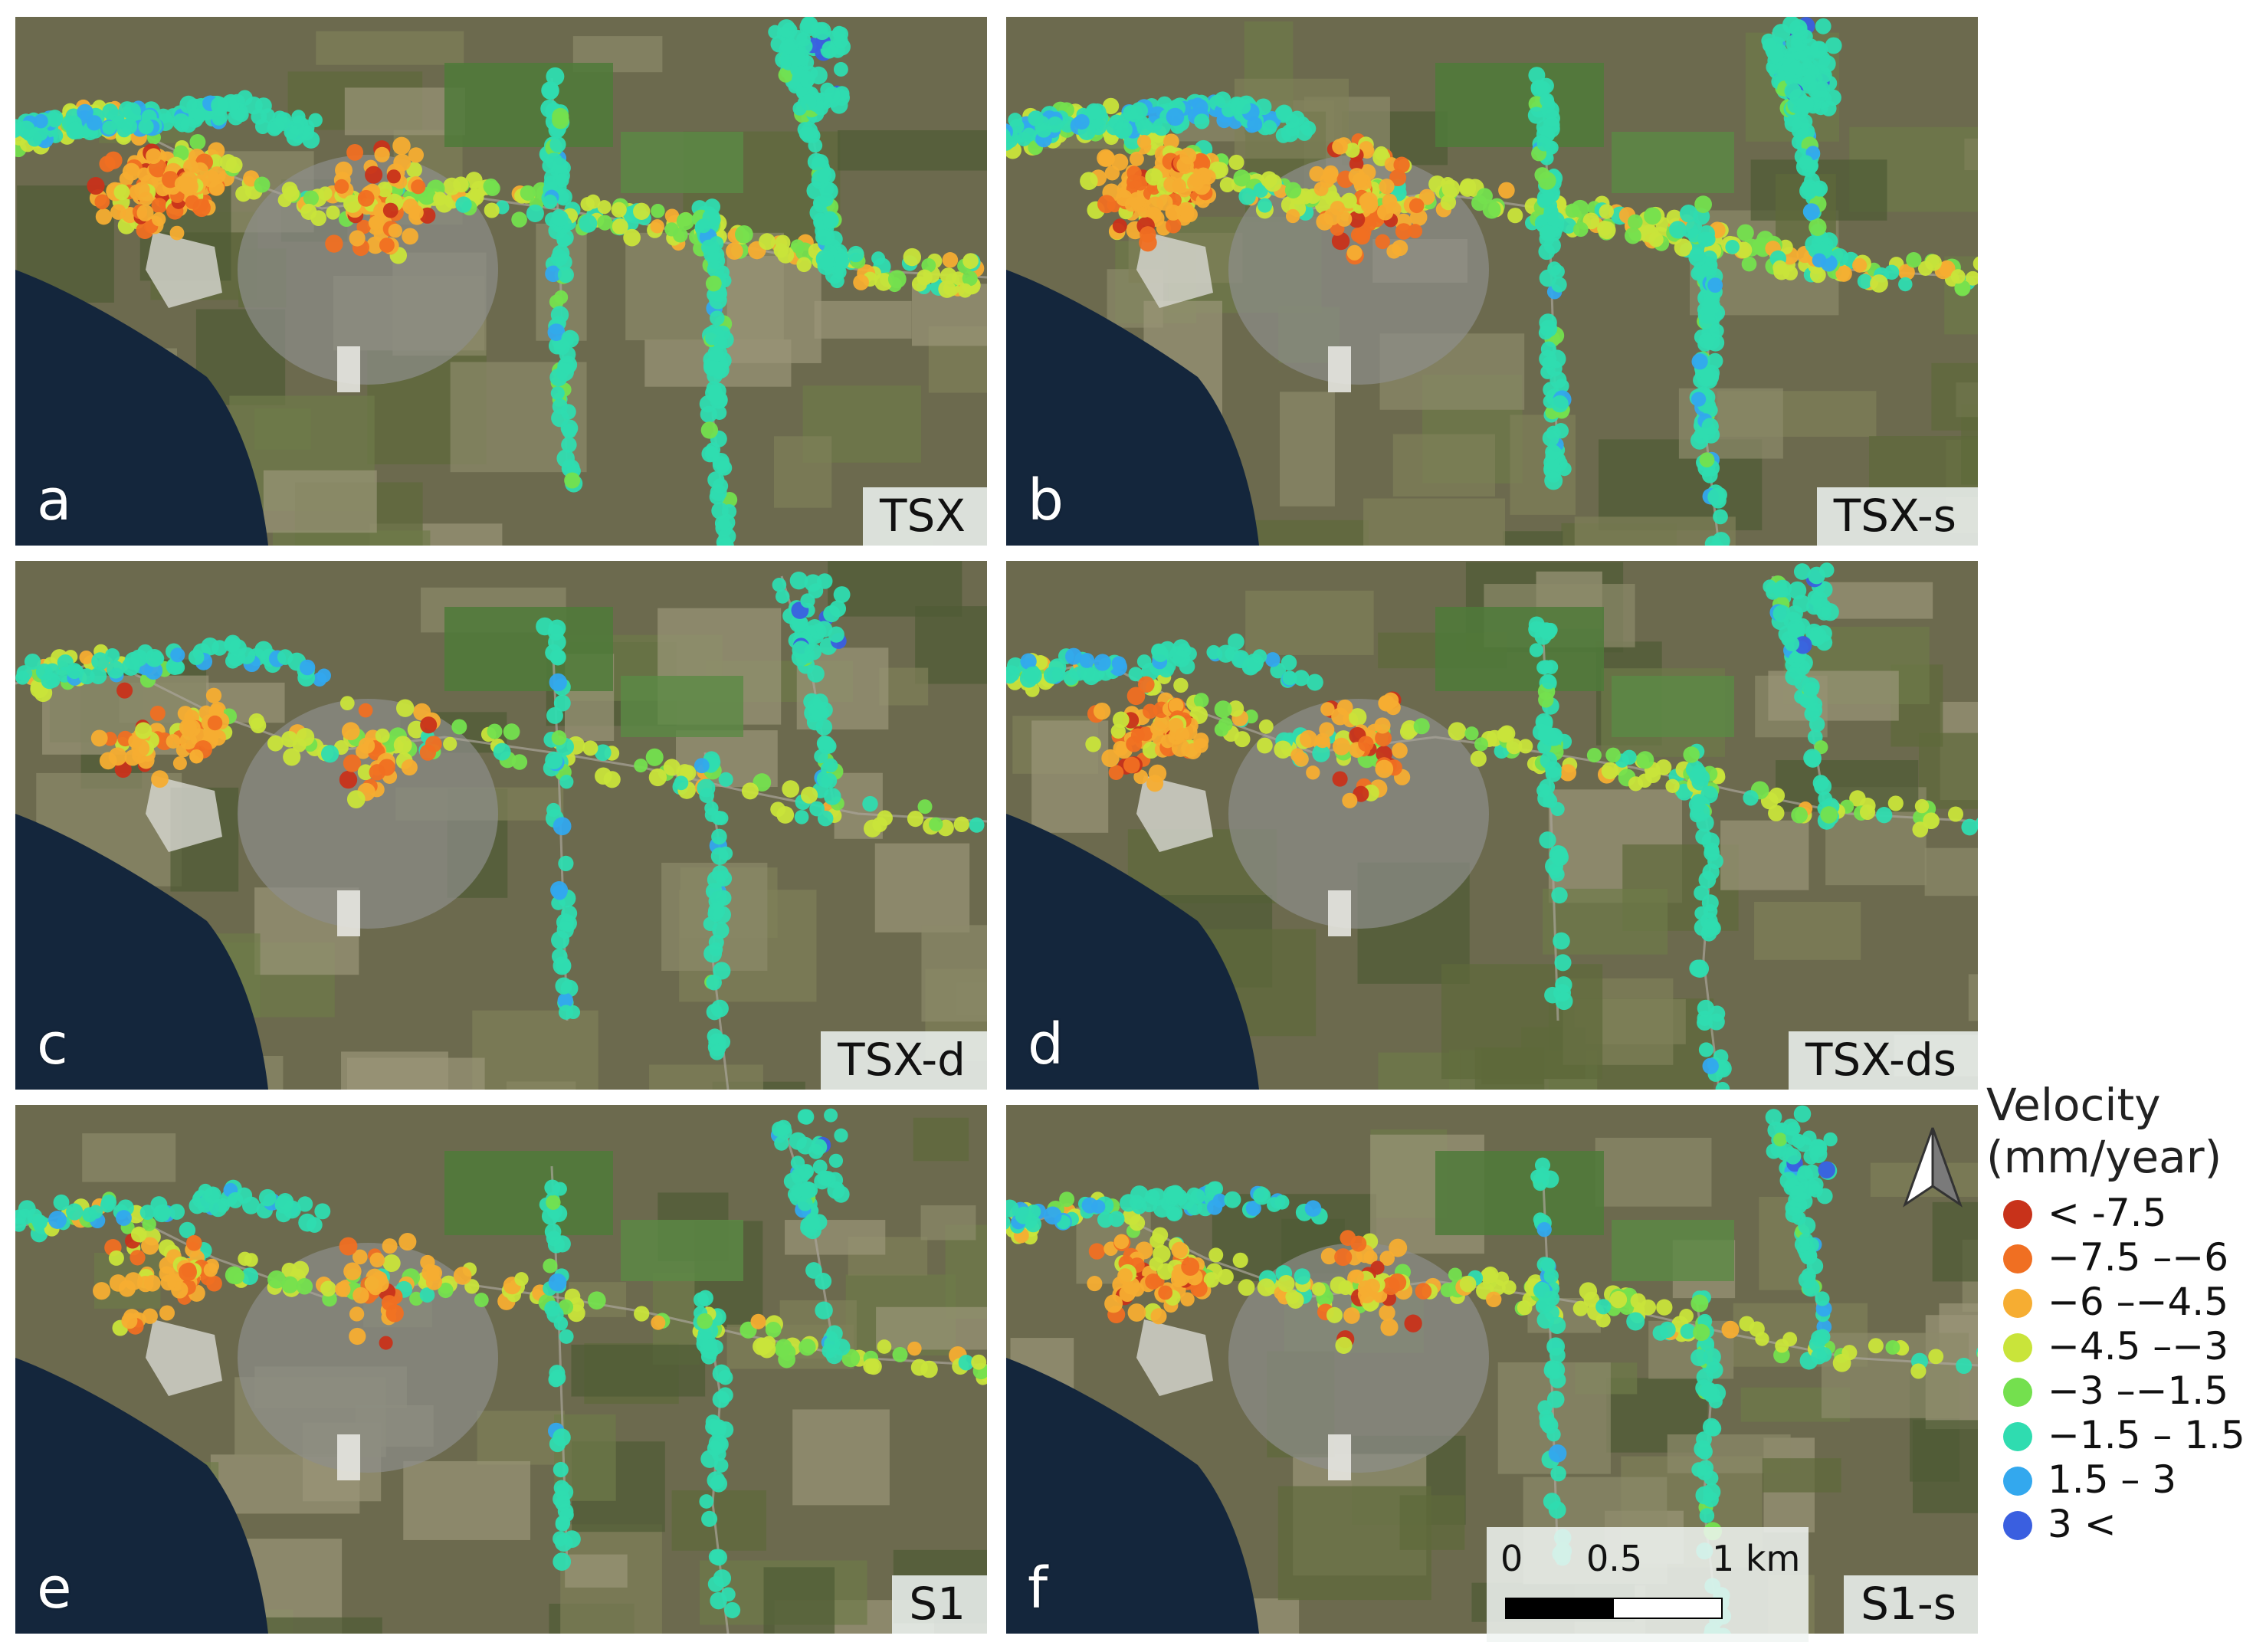  I want to click on panel-dataset-label: S1-s, so click(1911, 1605).